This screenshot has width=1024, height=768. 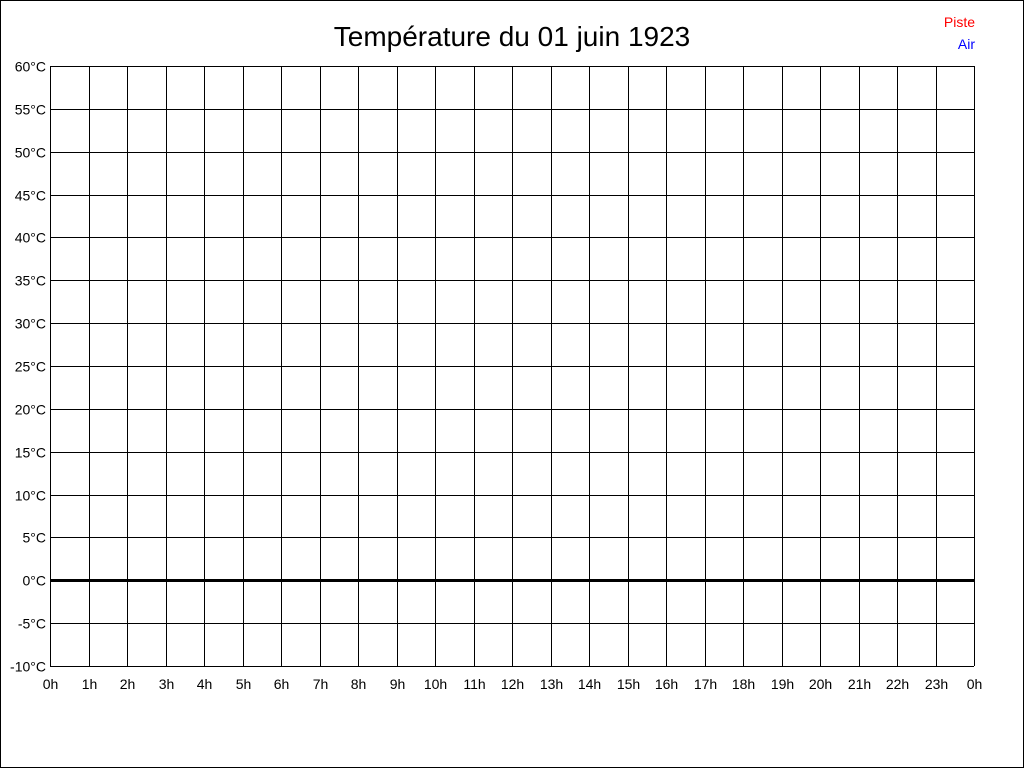 I want to click on x-tick-label: 12h, so click(x=512, y=684).